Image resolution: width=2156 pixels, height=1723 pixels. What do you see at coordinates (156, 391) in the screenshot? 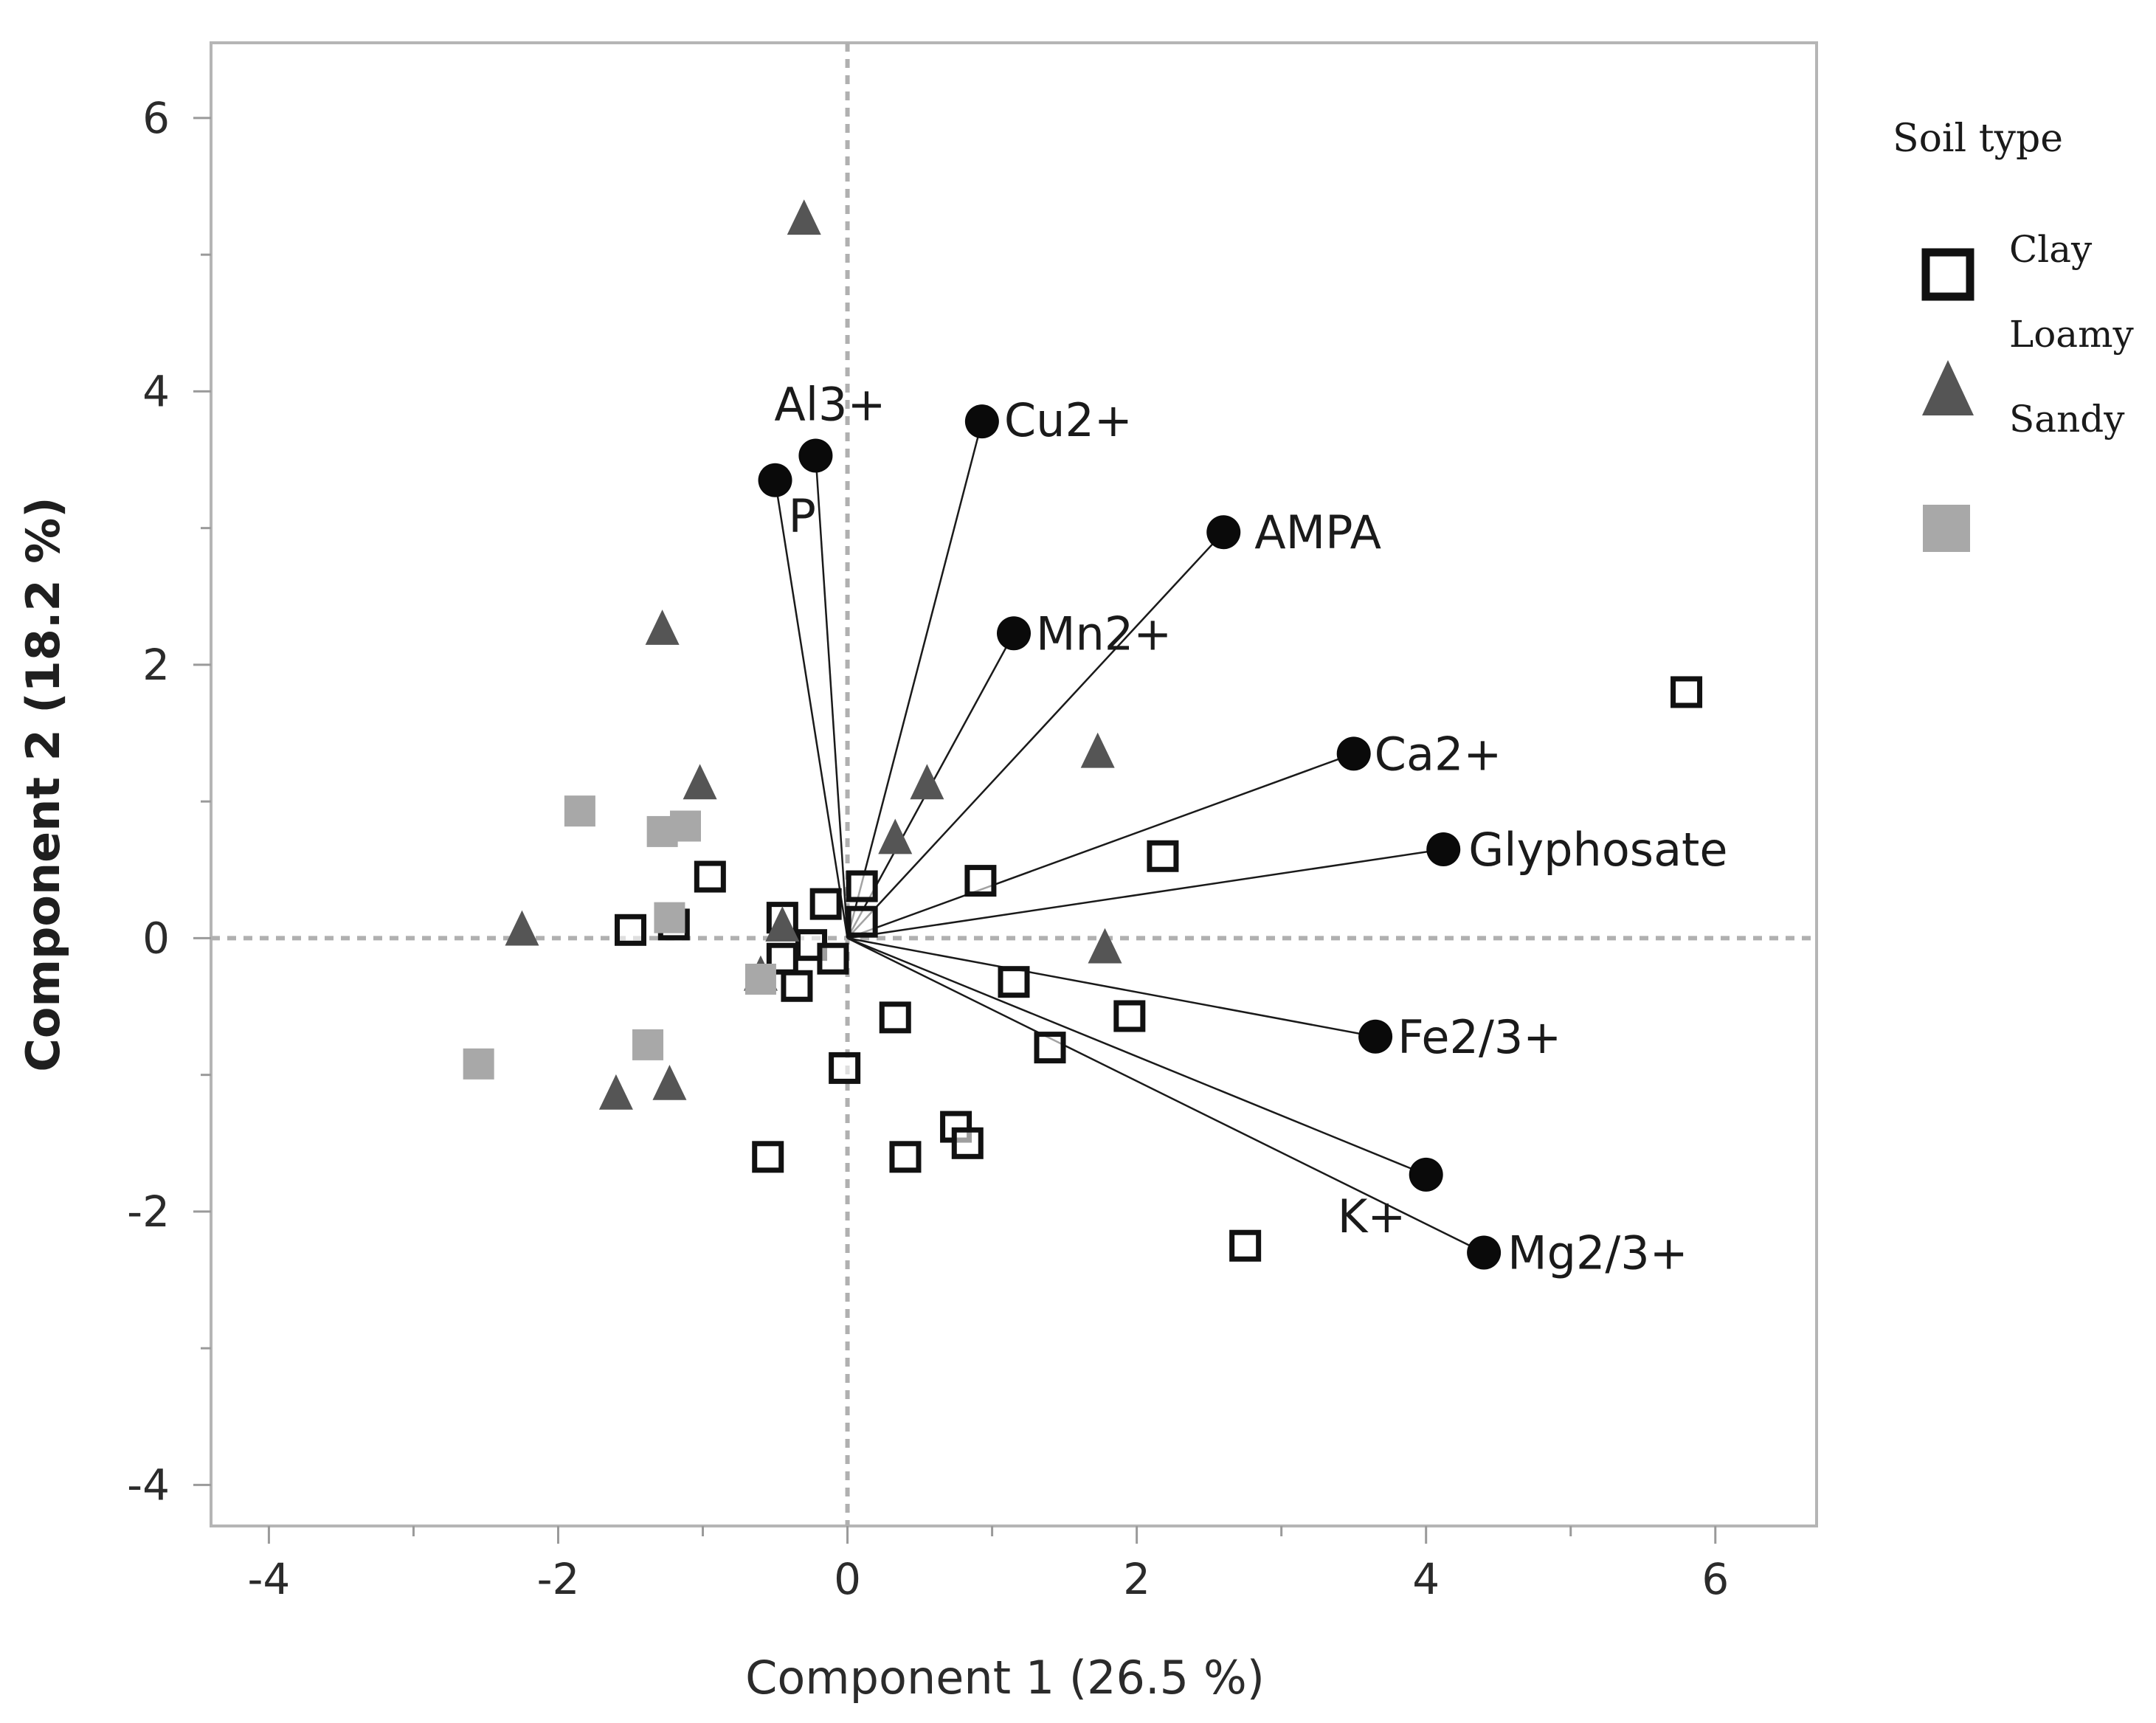
I see `y-tick-label: 4` at bounding box center [156, 391].